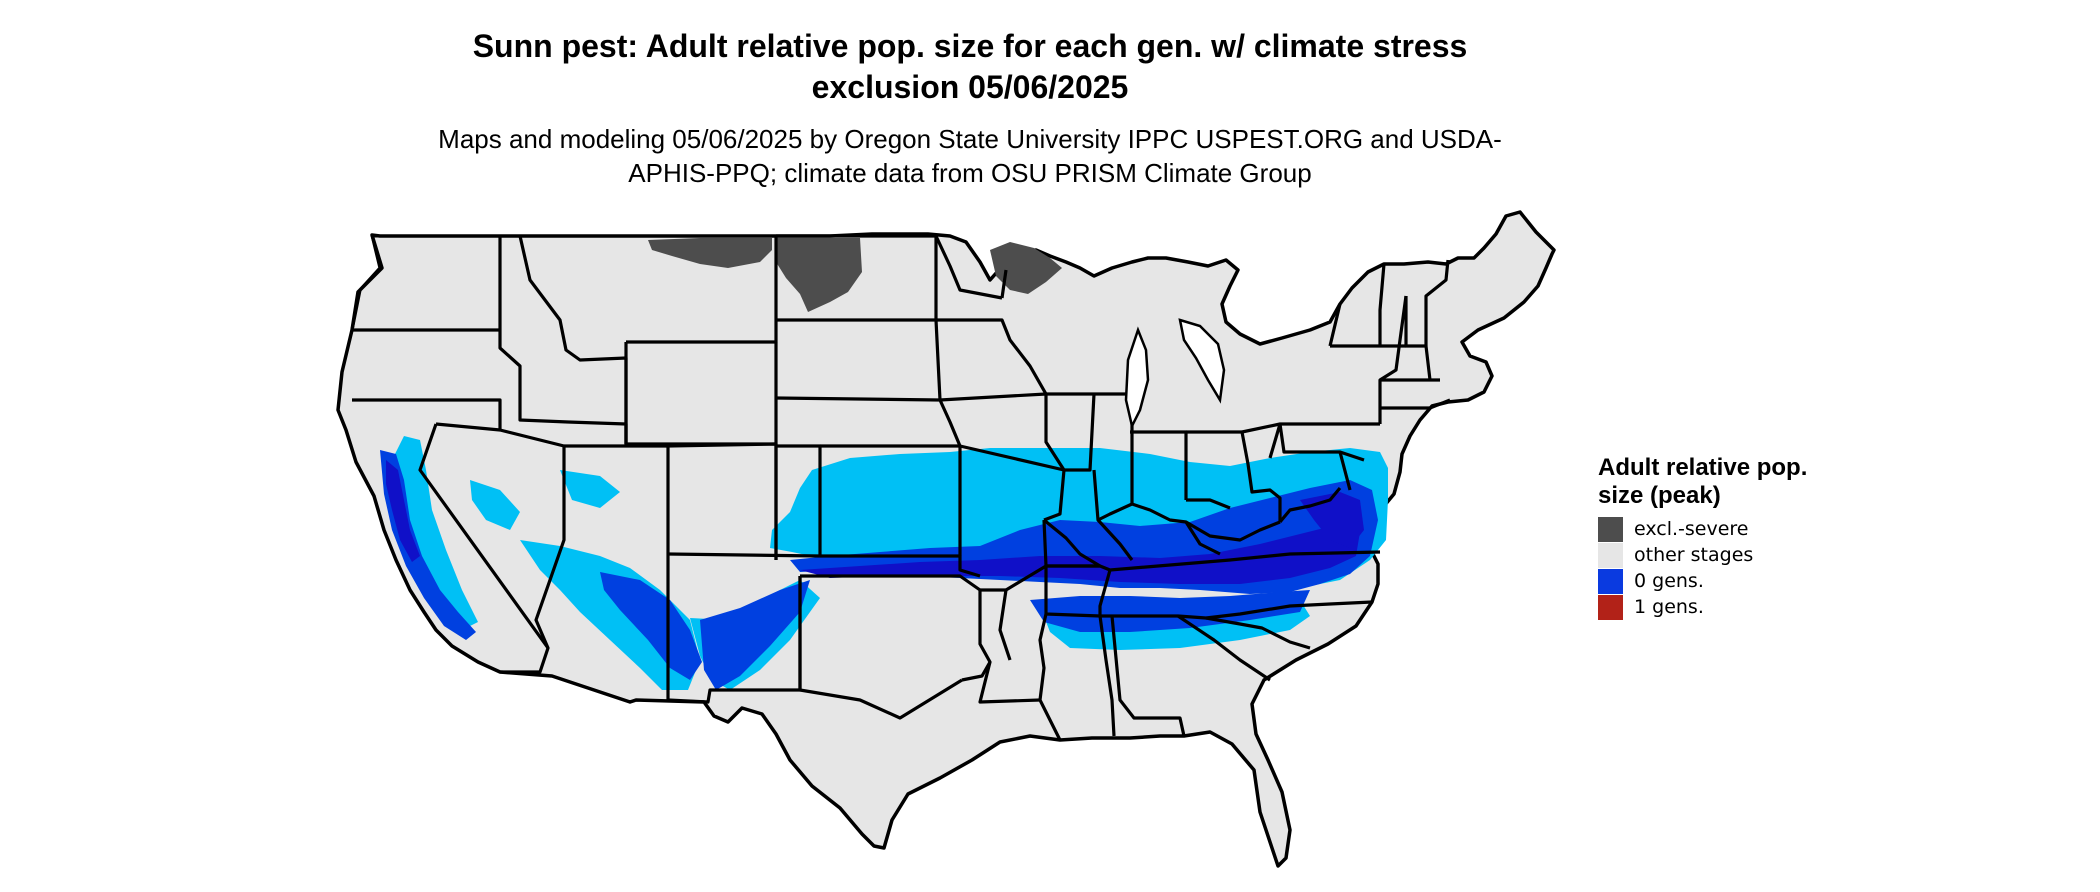  I want to click on legend-label: excl.-severe, so click(1691, 529).